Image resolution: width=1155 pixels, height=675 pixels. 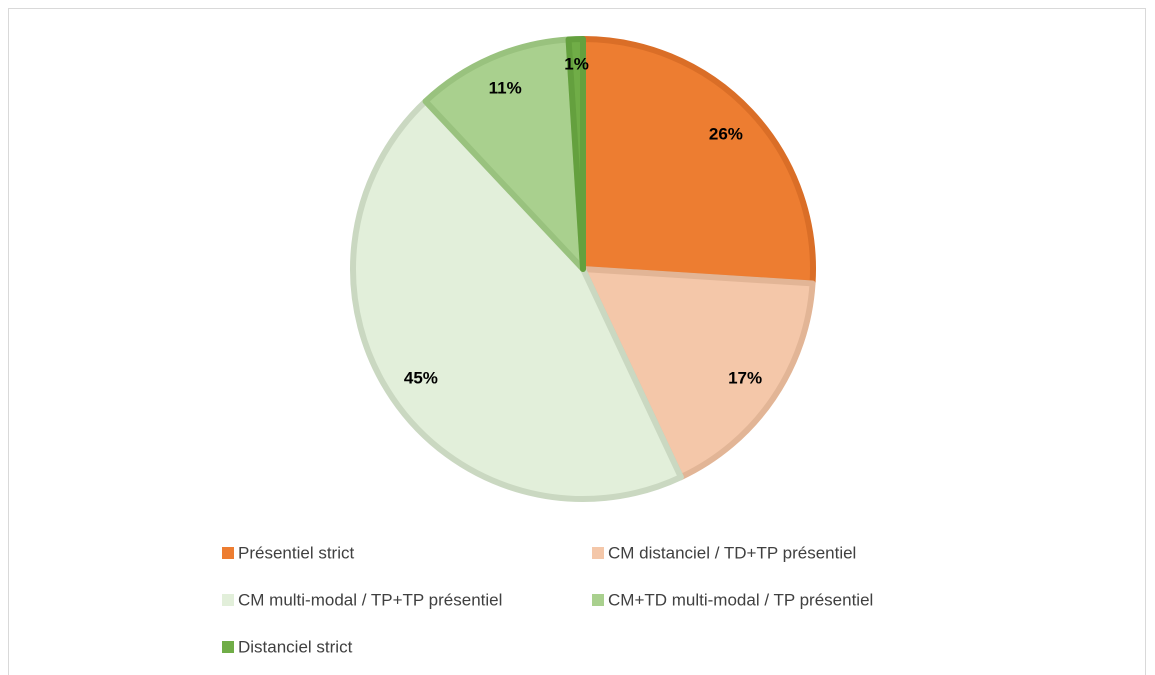 What do you see at coordinates (296, 552) in the screenshot?
I see `legend-label: Présentiel strict` at bounding box center [296, 552].